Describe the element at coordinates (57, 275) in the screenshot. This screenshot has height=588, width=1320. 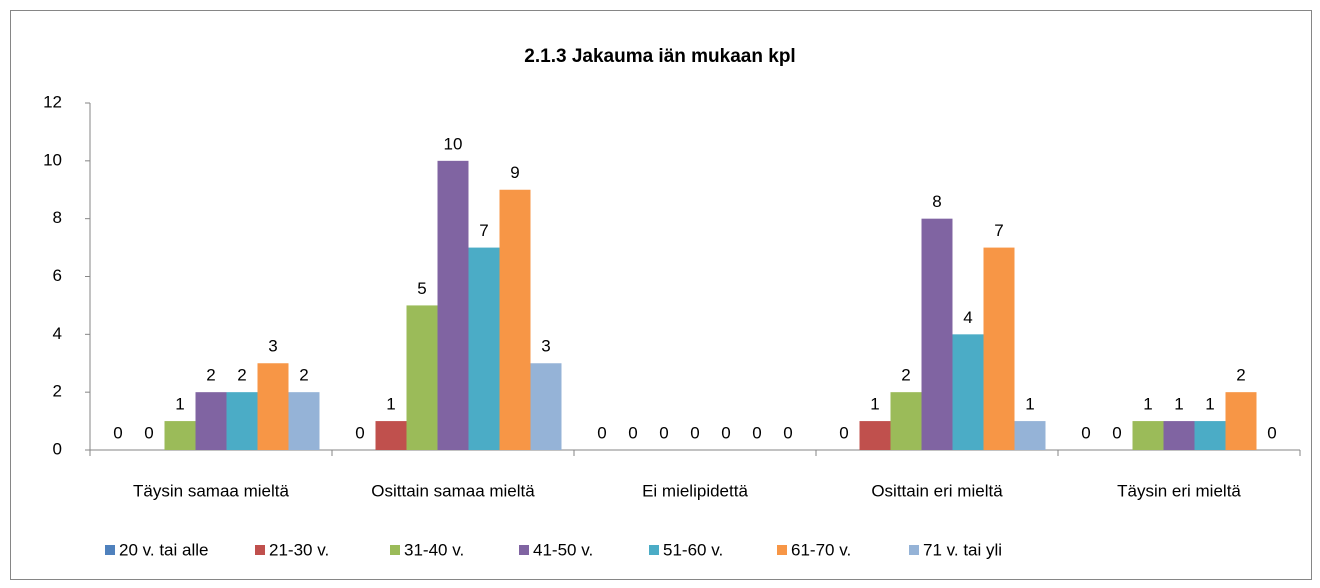
I see `y-tick-label: 6` at that location.